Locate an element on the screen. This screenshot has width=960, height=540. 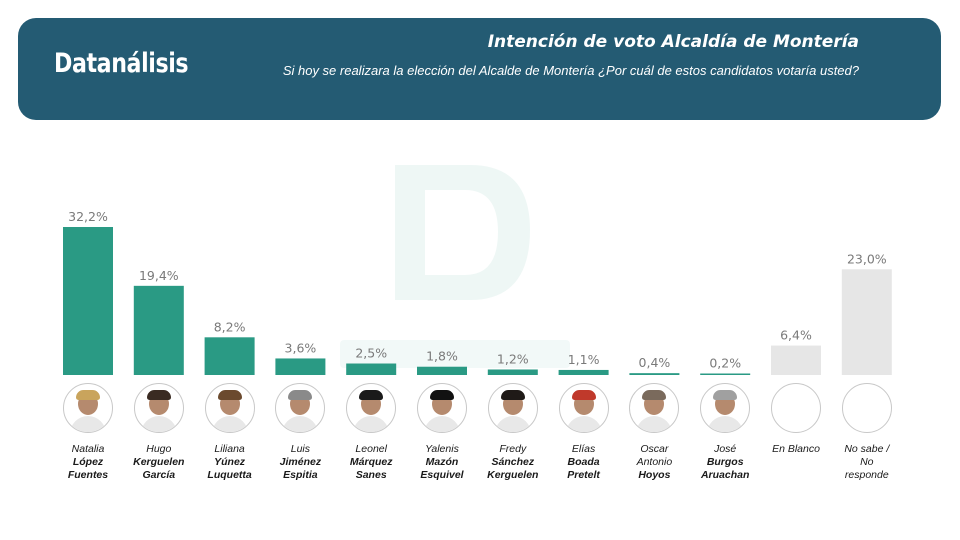
category-label-3: Luis Jiménez Espitia is located at coordinates (300, 462).